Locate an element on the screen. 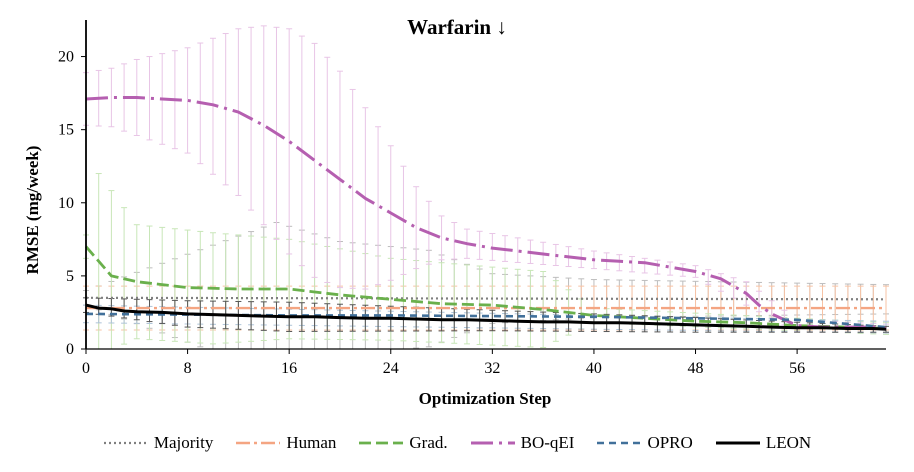 The width and height of the screenshot is (914, 472). legend-label: BO-qEI is located at coordinates (547, 442).